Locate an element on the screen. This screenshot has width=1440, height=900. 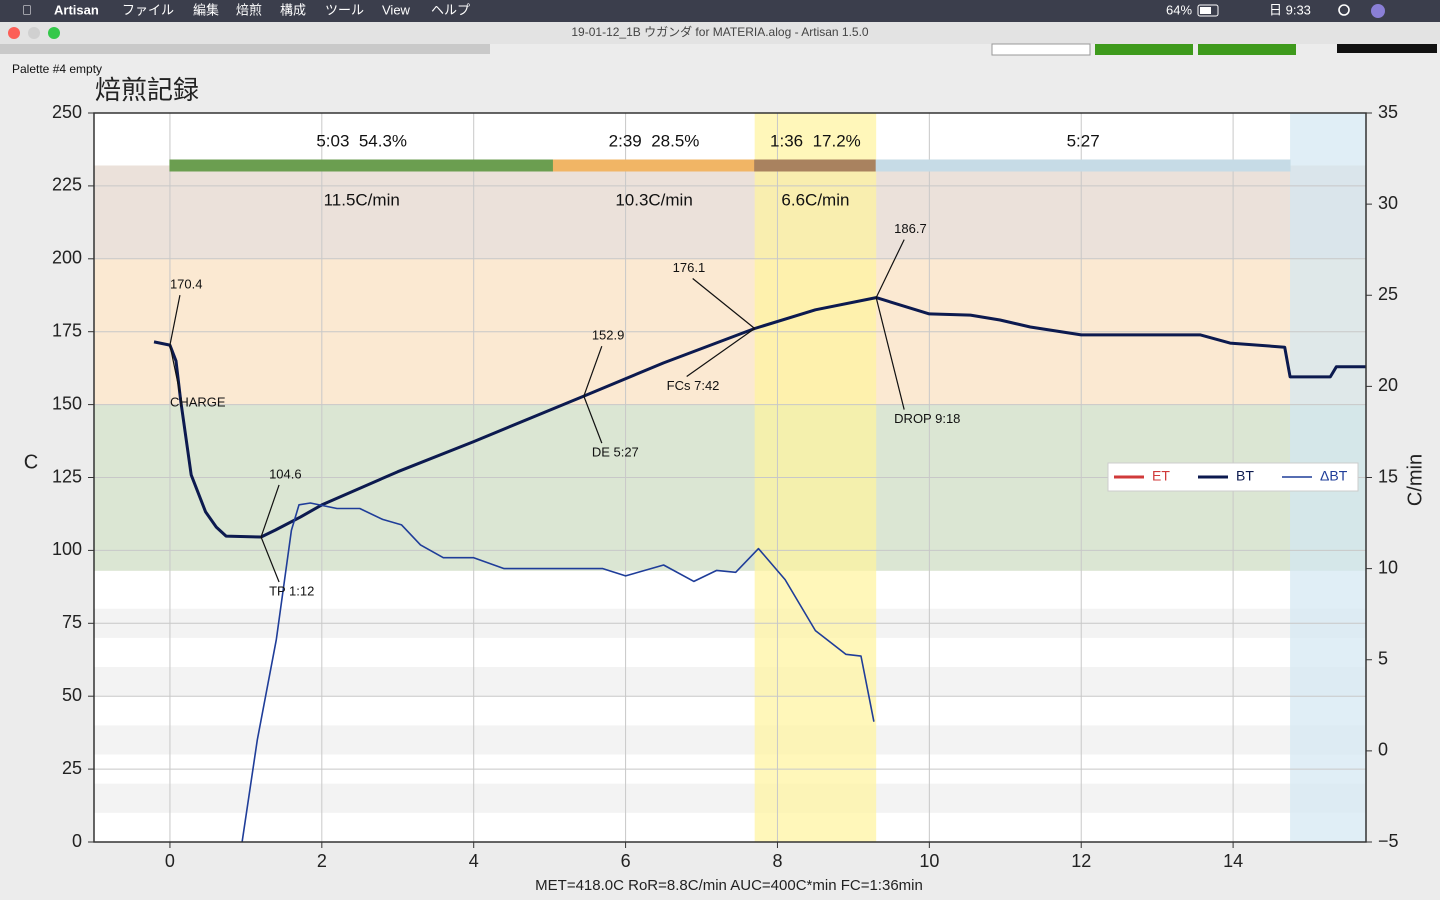
y2-tick-label: −5 is located at coordinates (1388, 841).